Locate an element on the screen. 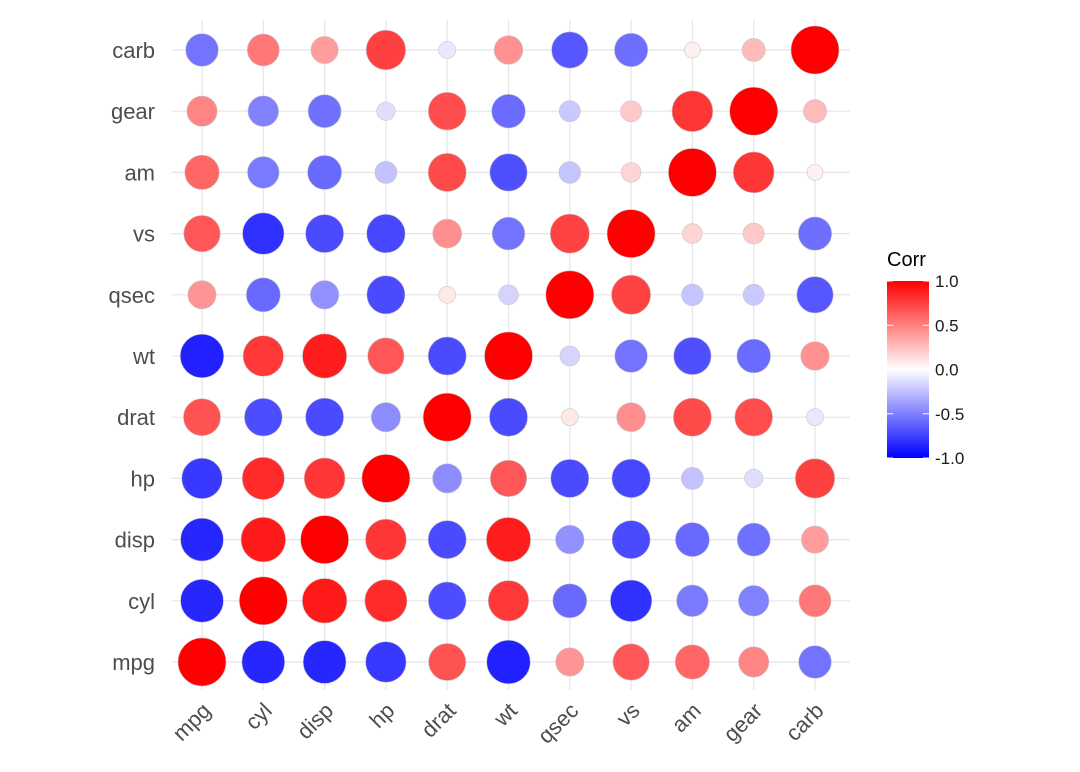 The image size is (1080, 772). corr-circle-qsec-qsec is located at coordinates (570, 295).